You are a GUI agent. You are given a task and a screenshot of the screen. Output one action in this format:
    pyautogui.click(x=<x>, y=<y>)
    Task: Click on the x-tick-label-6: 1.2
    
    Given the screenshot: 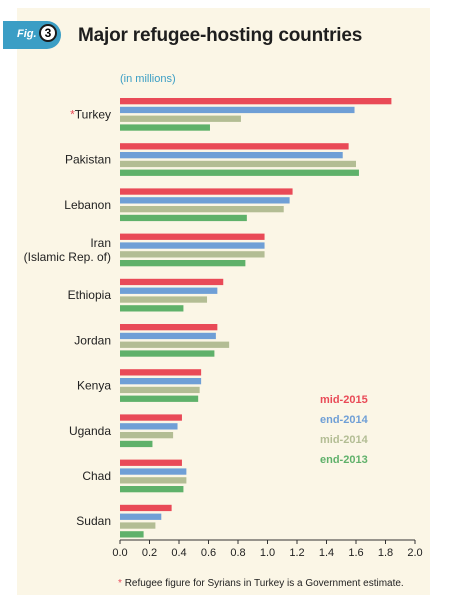 What is the action you would take?
    pyautogui.click(x=296, y=553)
    